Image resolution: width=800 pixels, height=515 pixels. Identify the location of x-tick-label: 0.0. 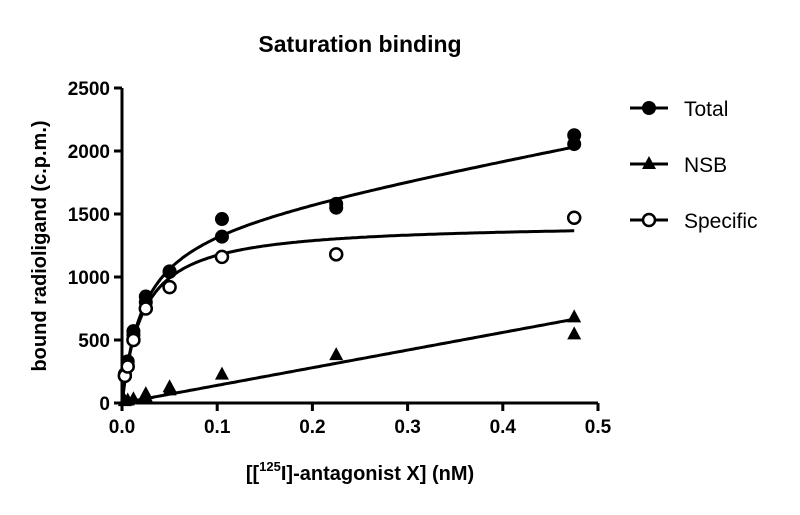
(122, 427).